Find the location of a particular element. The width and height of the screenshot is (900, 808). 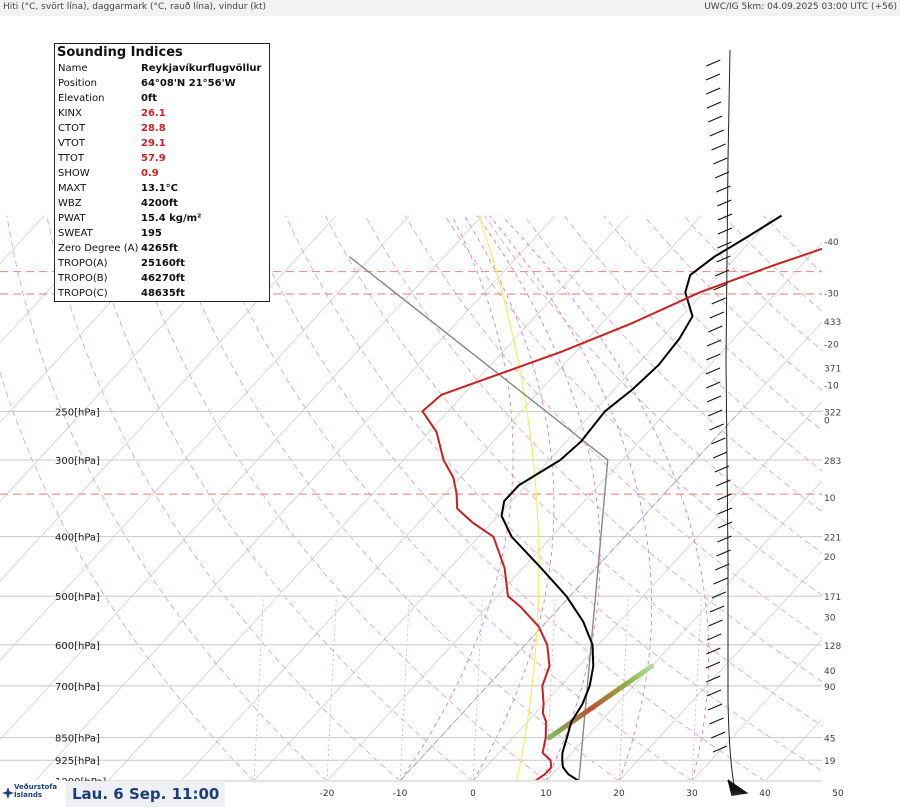

index-label: VTOT is located at coordinates (71, 143).